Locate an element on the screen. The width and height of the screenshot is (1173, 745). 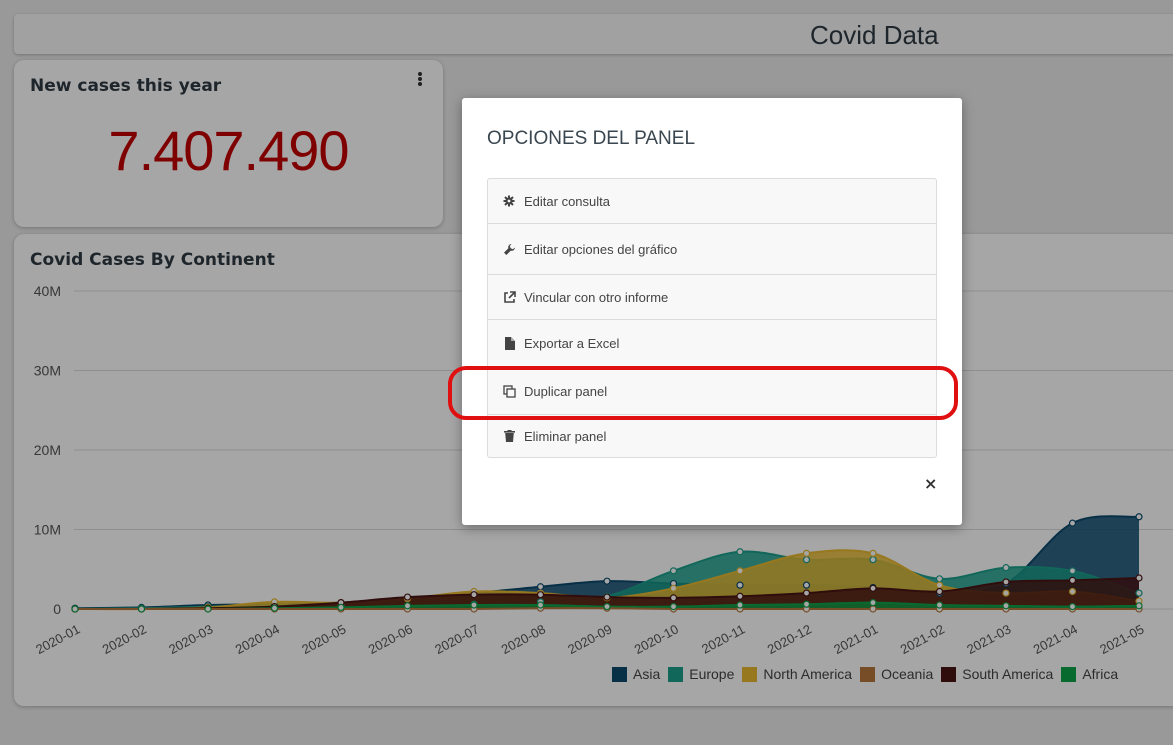
wrench-icon is located at coordinates (509, 249).